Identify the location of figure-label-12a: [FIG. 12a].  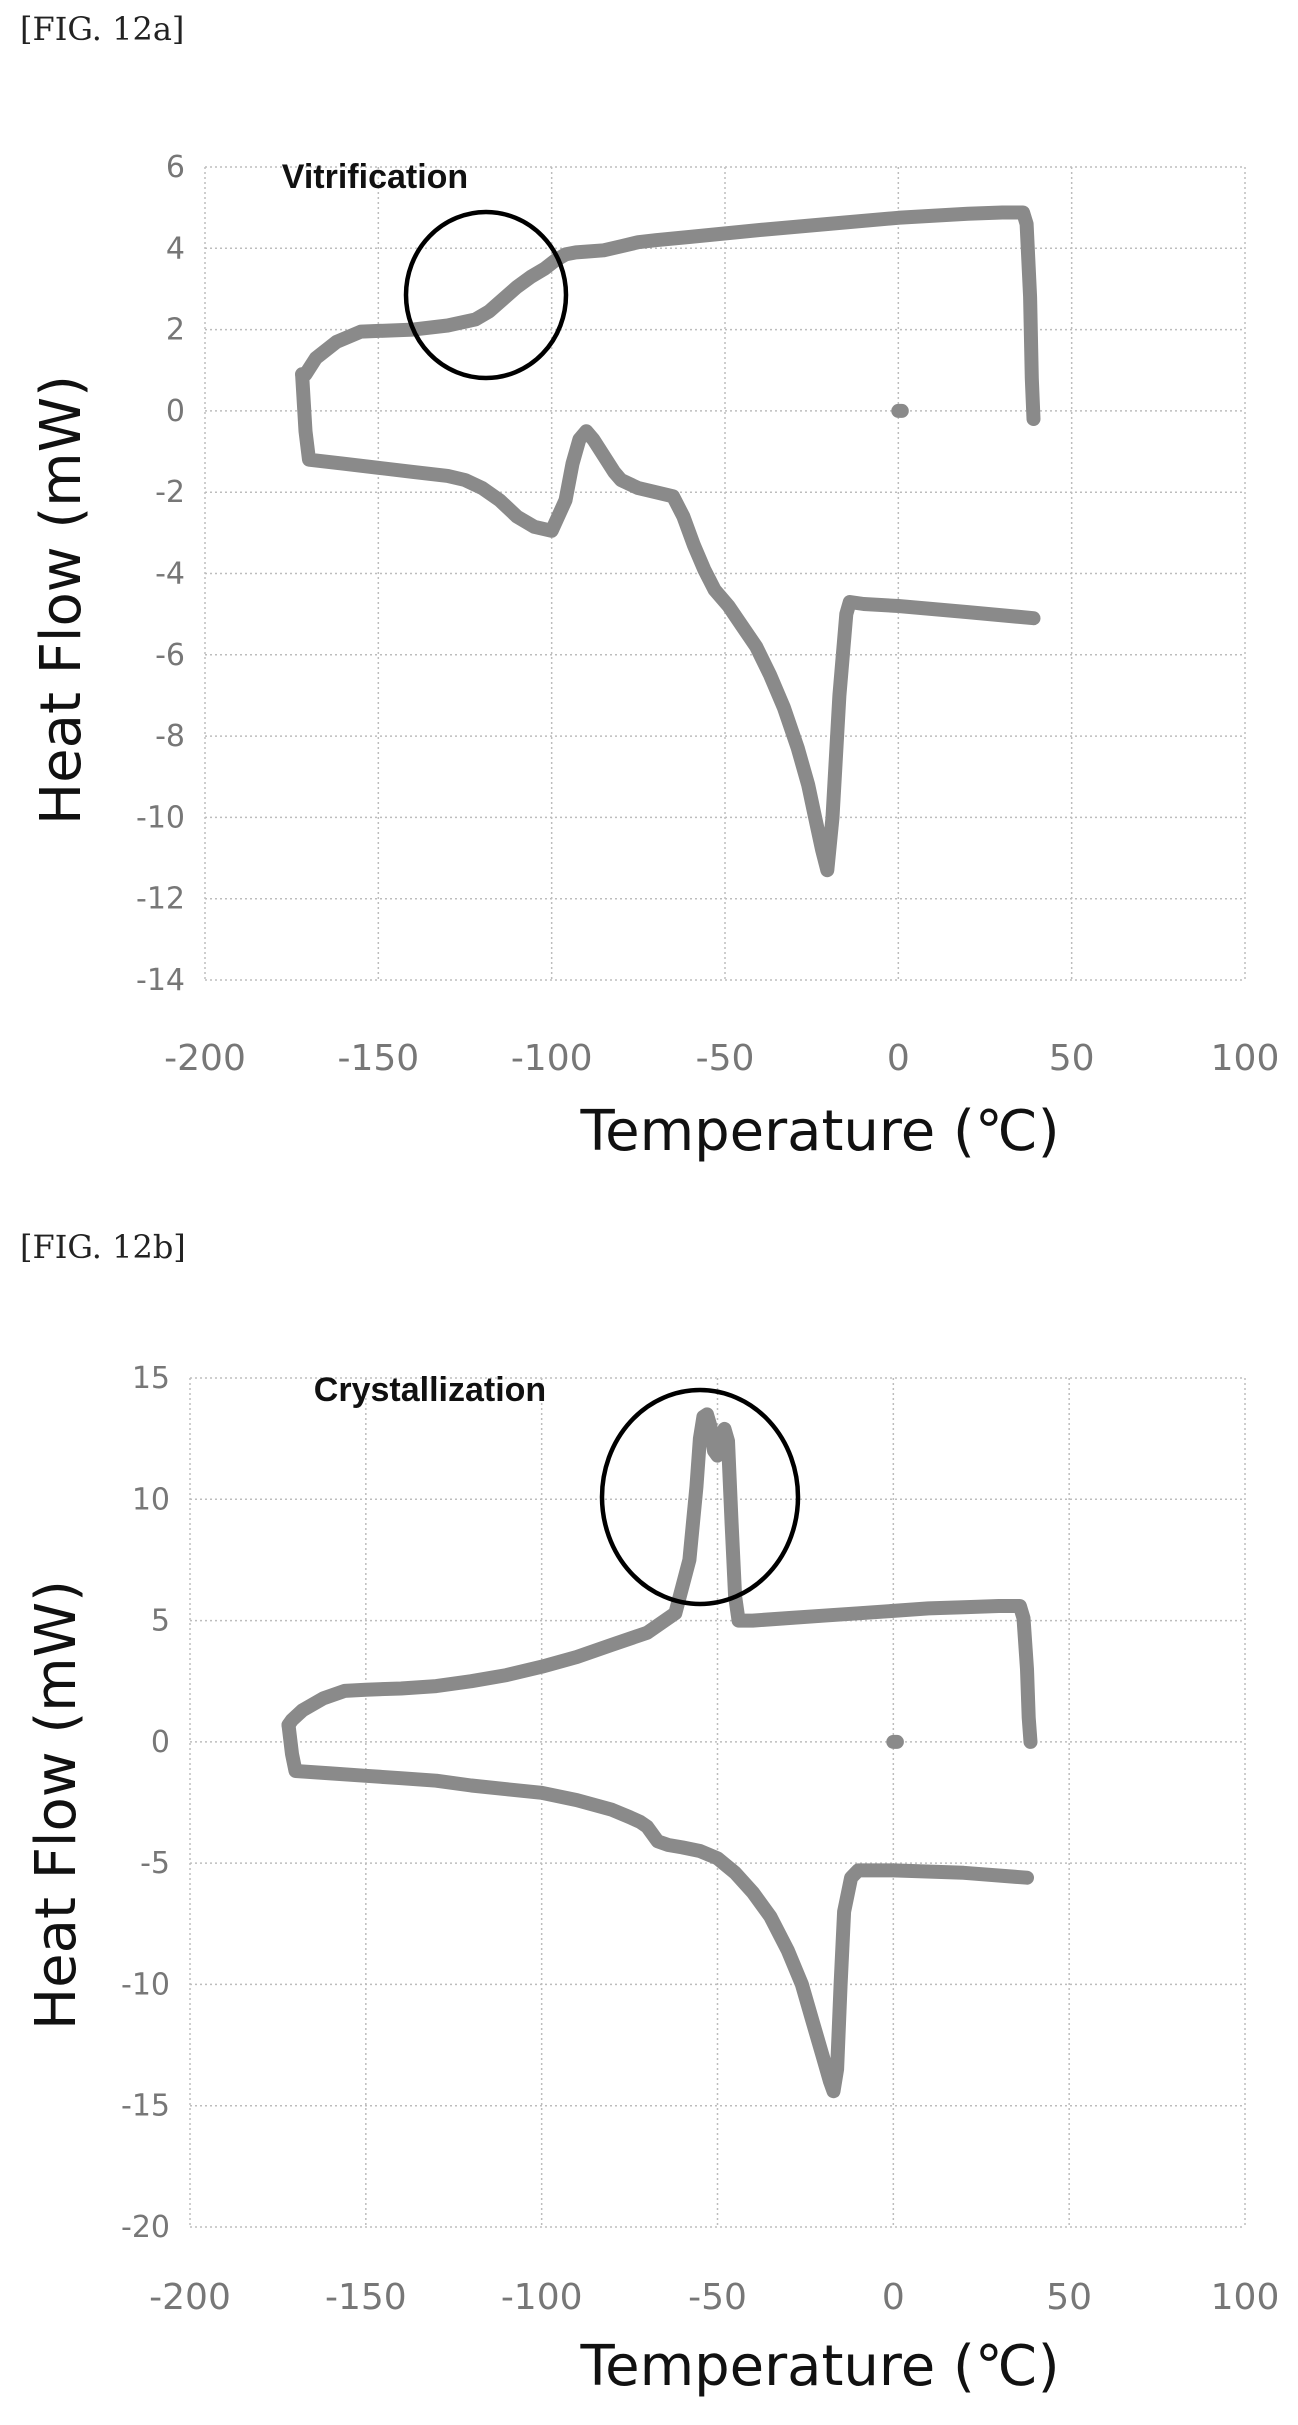
(102, 29).